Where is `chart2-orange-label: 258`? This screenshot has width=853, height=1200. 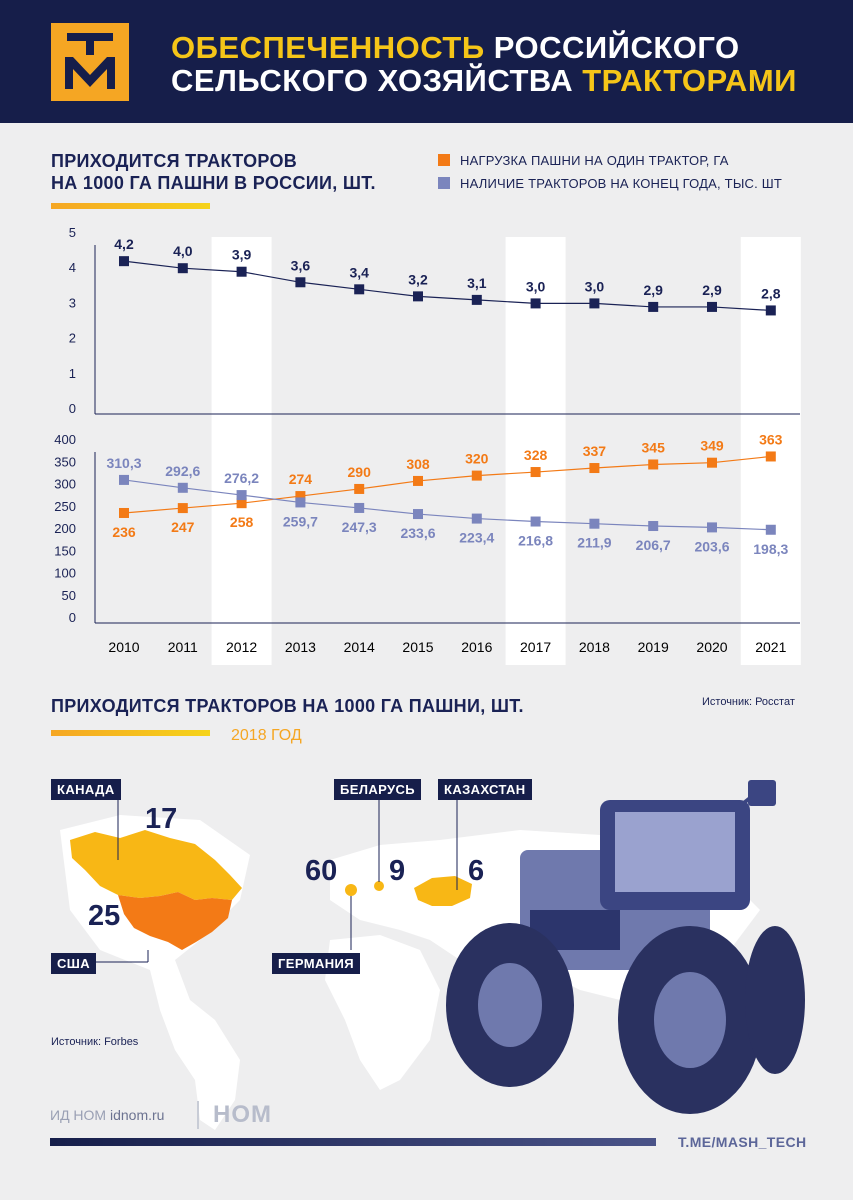
chart2-orange-label: 258 is located at coordinates (242, 522).